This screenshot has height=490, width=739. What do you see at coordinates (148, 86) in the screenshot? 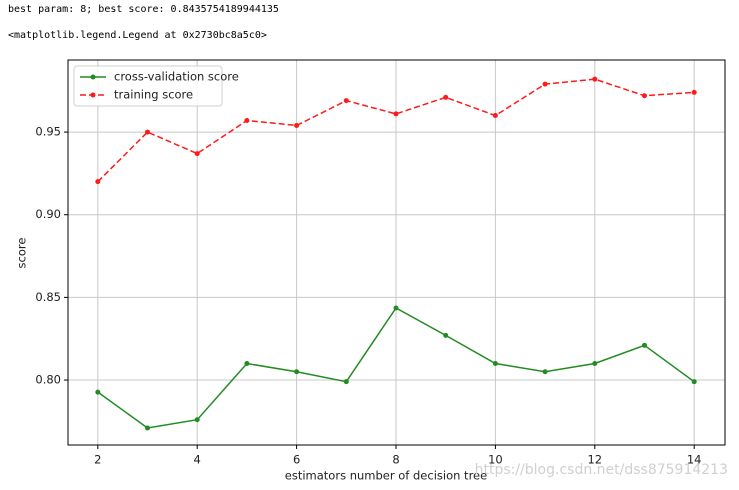
I see `legend-box` at bounding box center [148, 86].